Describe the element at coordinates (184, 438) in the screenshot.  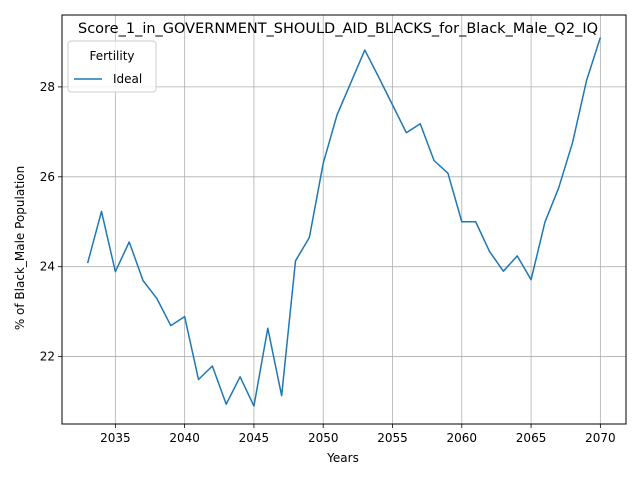
I see `x-tick-label: 2040` at that location.